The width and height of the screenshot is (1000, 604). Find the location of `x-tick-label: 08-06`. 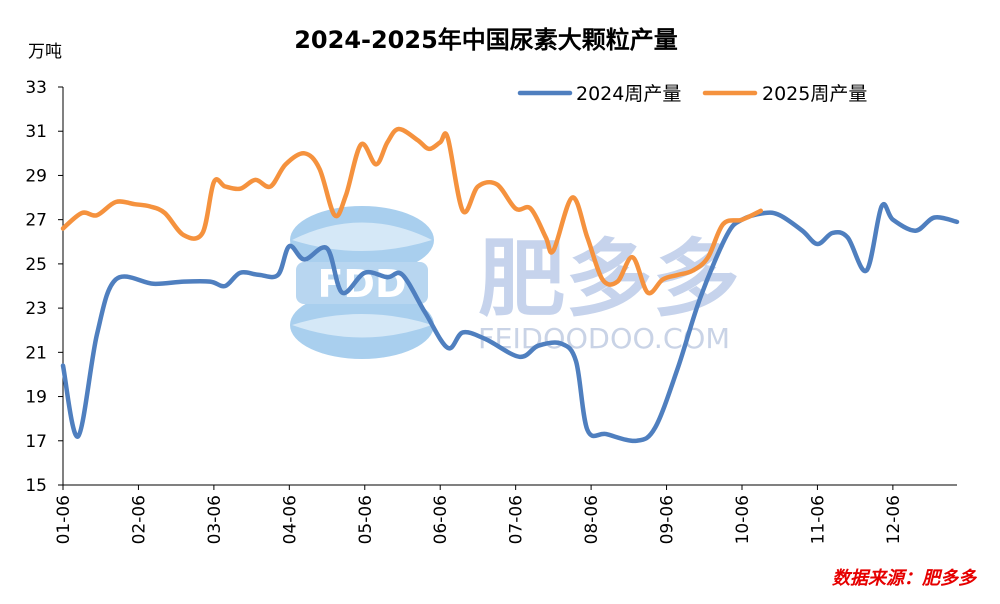

x-tick-label: 08-06 is located at coordinates (592, 519).